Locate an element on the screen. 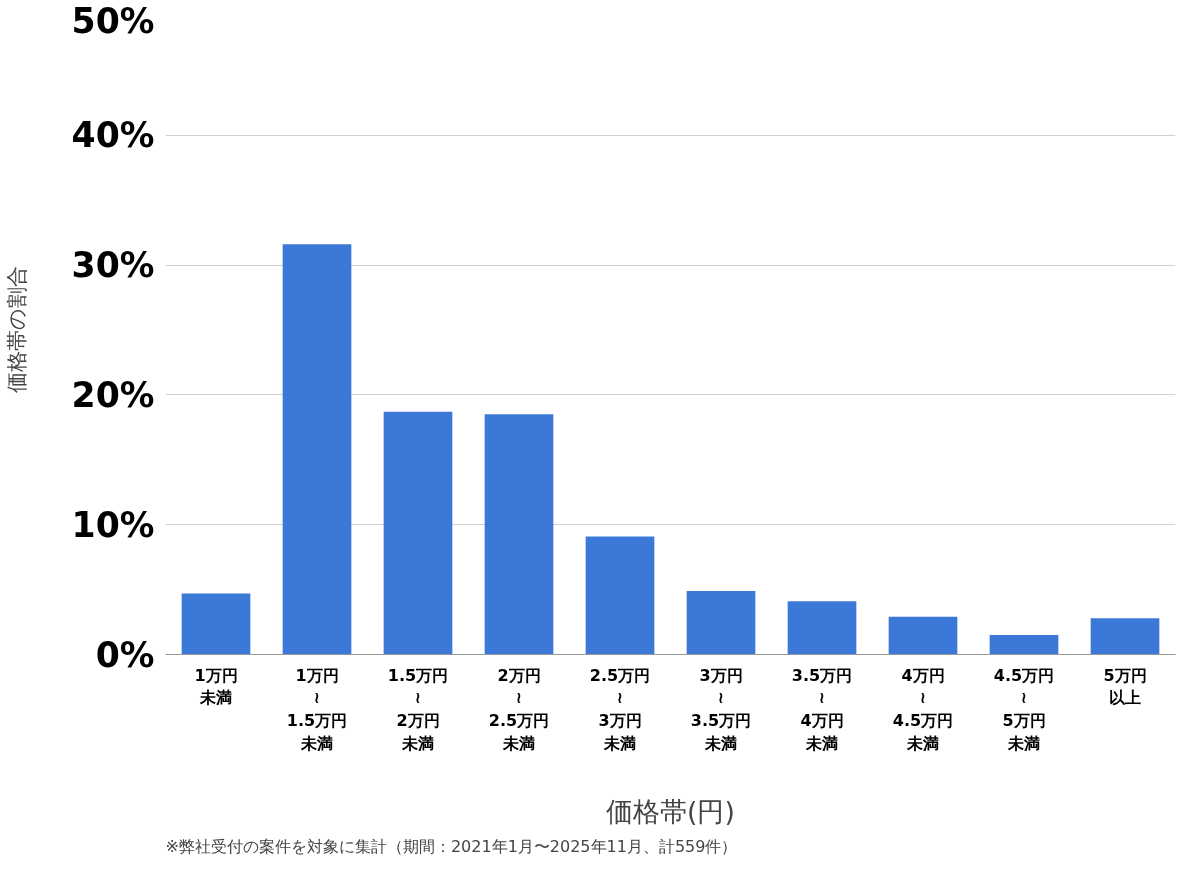 The width and height of the screenshot is (1200, 874). x-tick-label: 2万円≀2.5万円未満 is located at coordinates (519, 709).